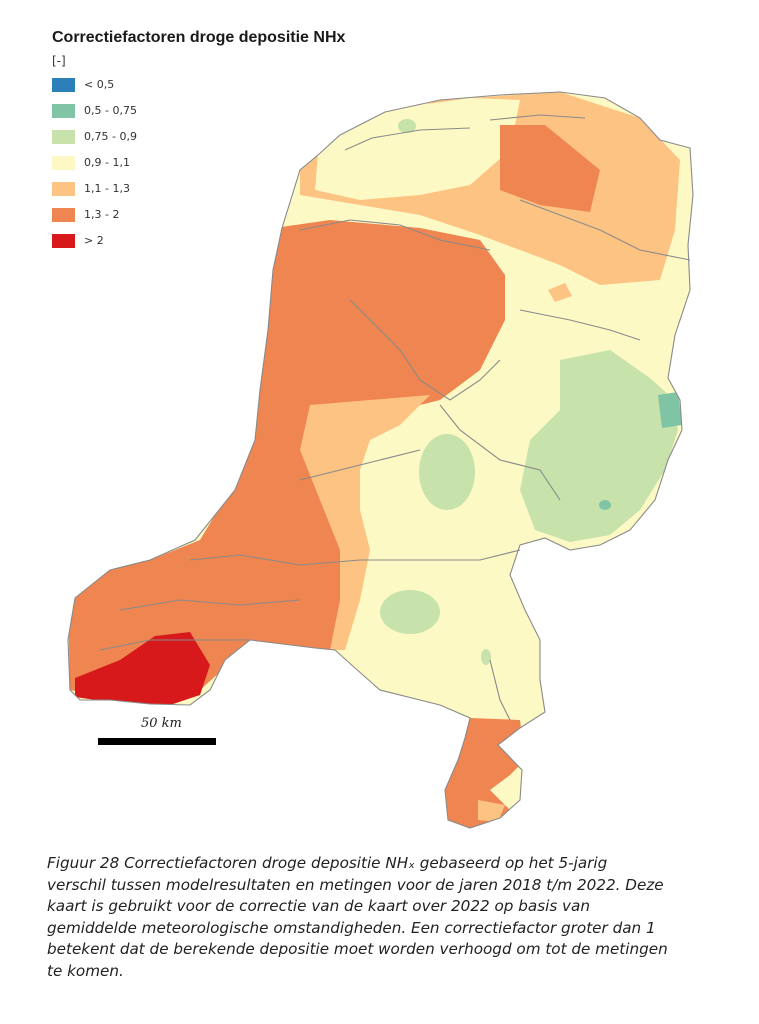 Image resolution: width=759 pixels, height=1024 pixels. I want to click on legend-unit: [-], so click(59, 61).